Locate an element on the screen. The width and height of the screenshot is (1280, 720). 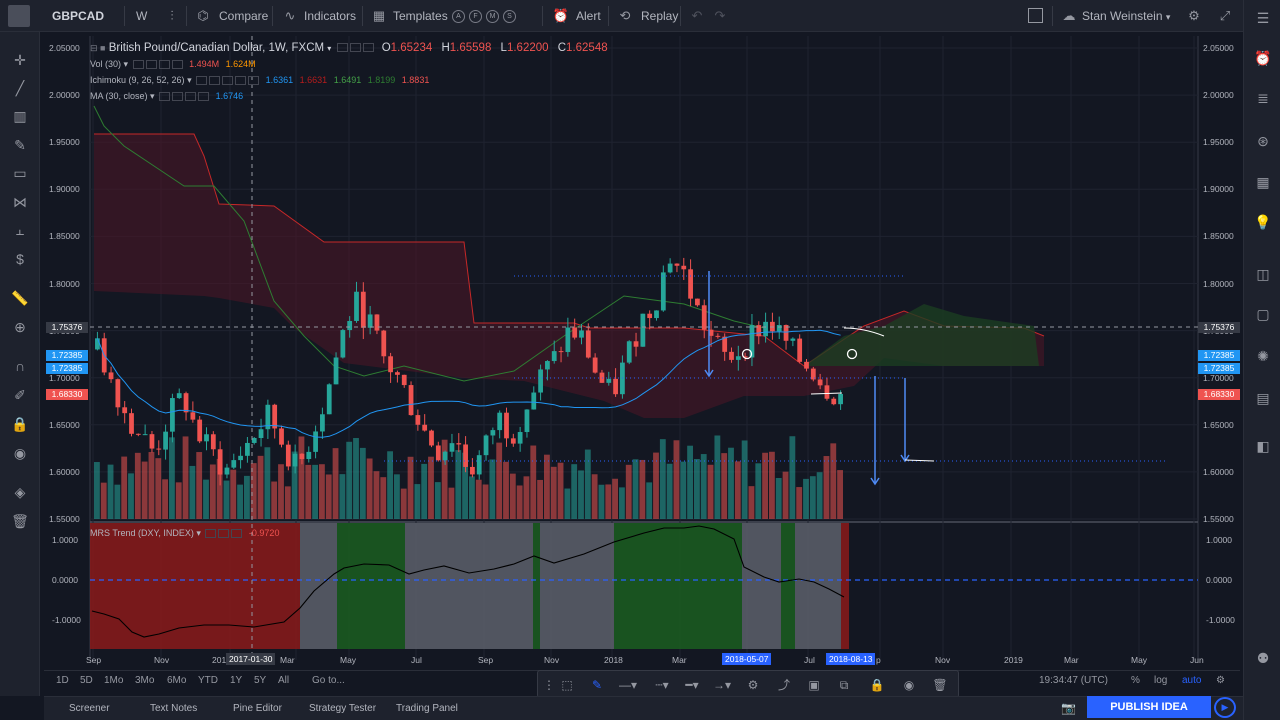
clock: 19:34:47 (UTC) is located at coordinates (1073, 680).